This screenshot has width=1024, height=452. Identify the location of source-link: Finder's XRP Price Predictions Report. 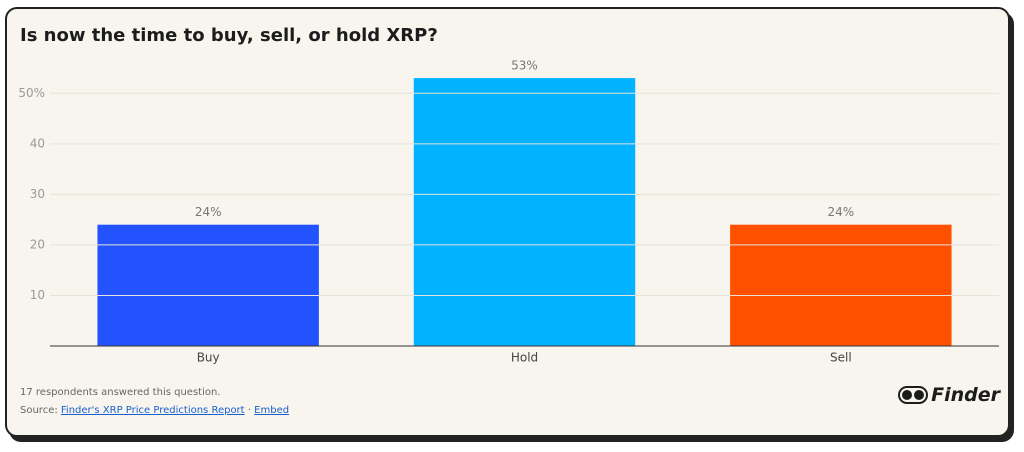
(152, 410).